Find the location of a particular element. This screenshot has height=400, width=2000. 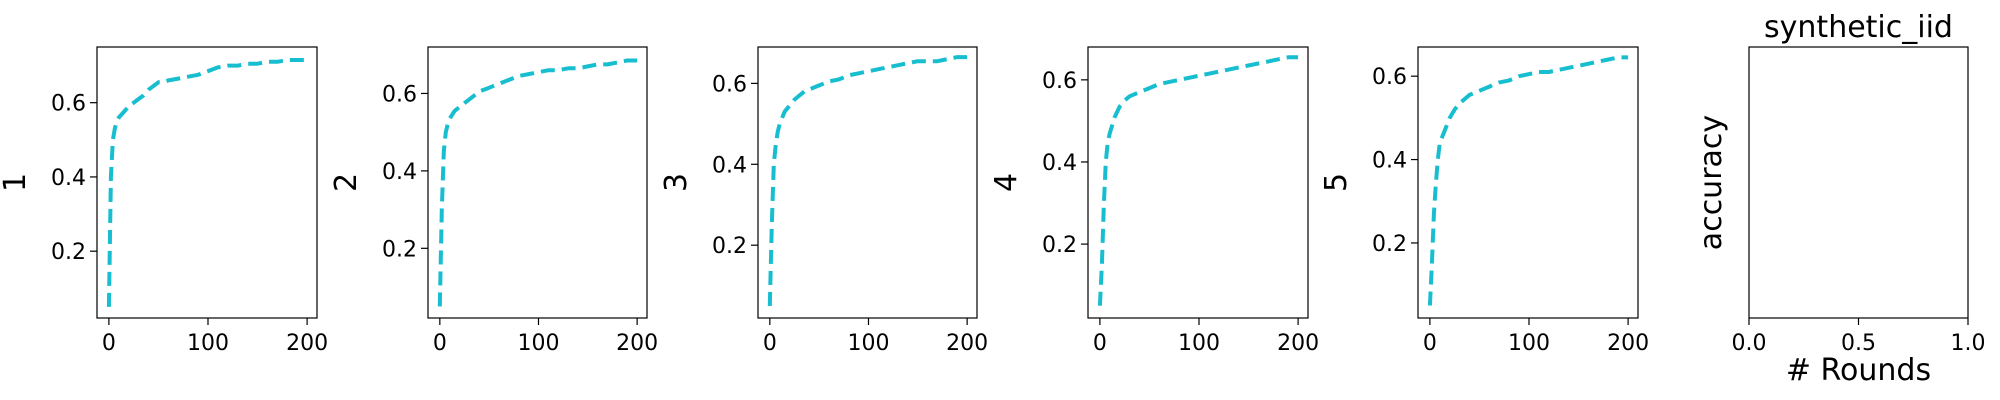

x-tick-label: 0.0 is located at coordinates (1749, 343).